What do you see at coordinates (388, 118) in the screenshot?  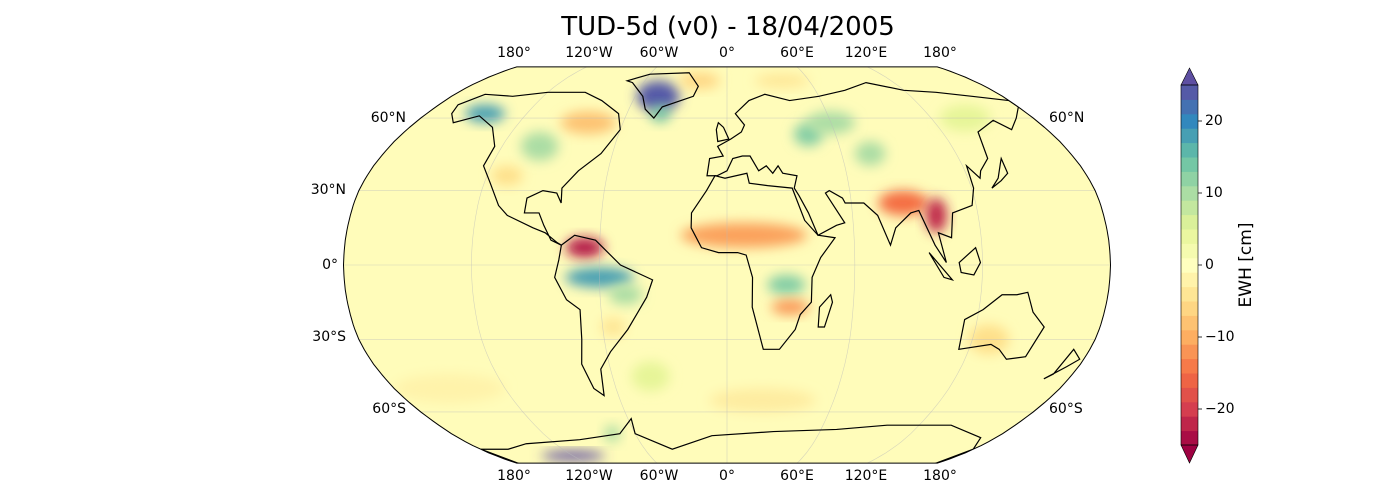 I see `lat-label-left: 60°N` at bounding box center [388, 118].